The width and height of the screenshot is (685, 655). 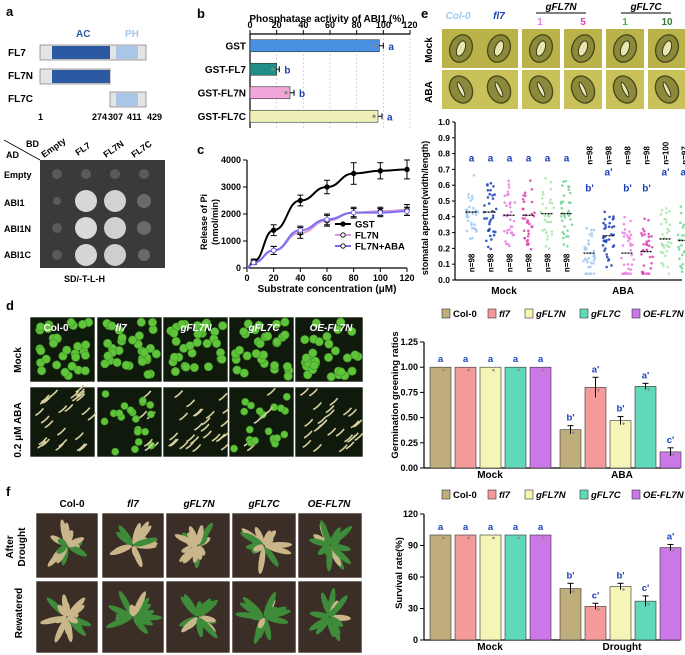 What do you see at coordinates (596, 369) in the screenshot?
I see `chart-d-letter: a'` at bounding box center [596, 369].